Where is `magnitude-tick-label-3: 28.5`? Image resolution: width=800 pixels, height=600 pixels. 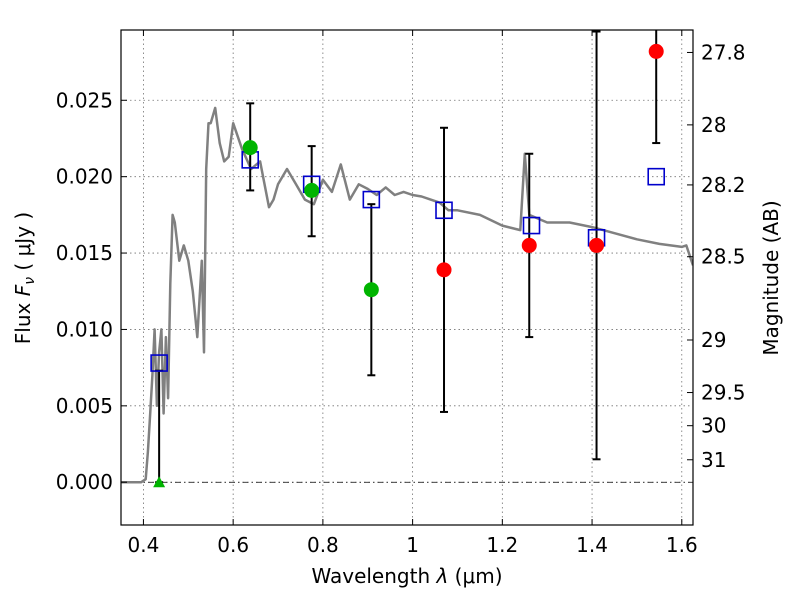
magnitude-tick-label-3: 28.5 is located at coordinates (723, 257).